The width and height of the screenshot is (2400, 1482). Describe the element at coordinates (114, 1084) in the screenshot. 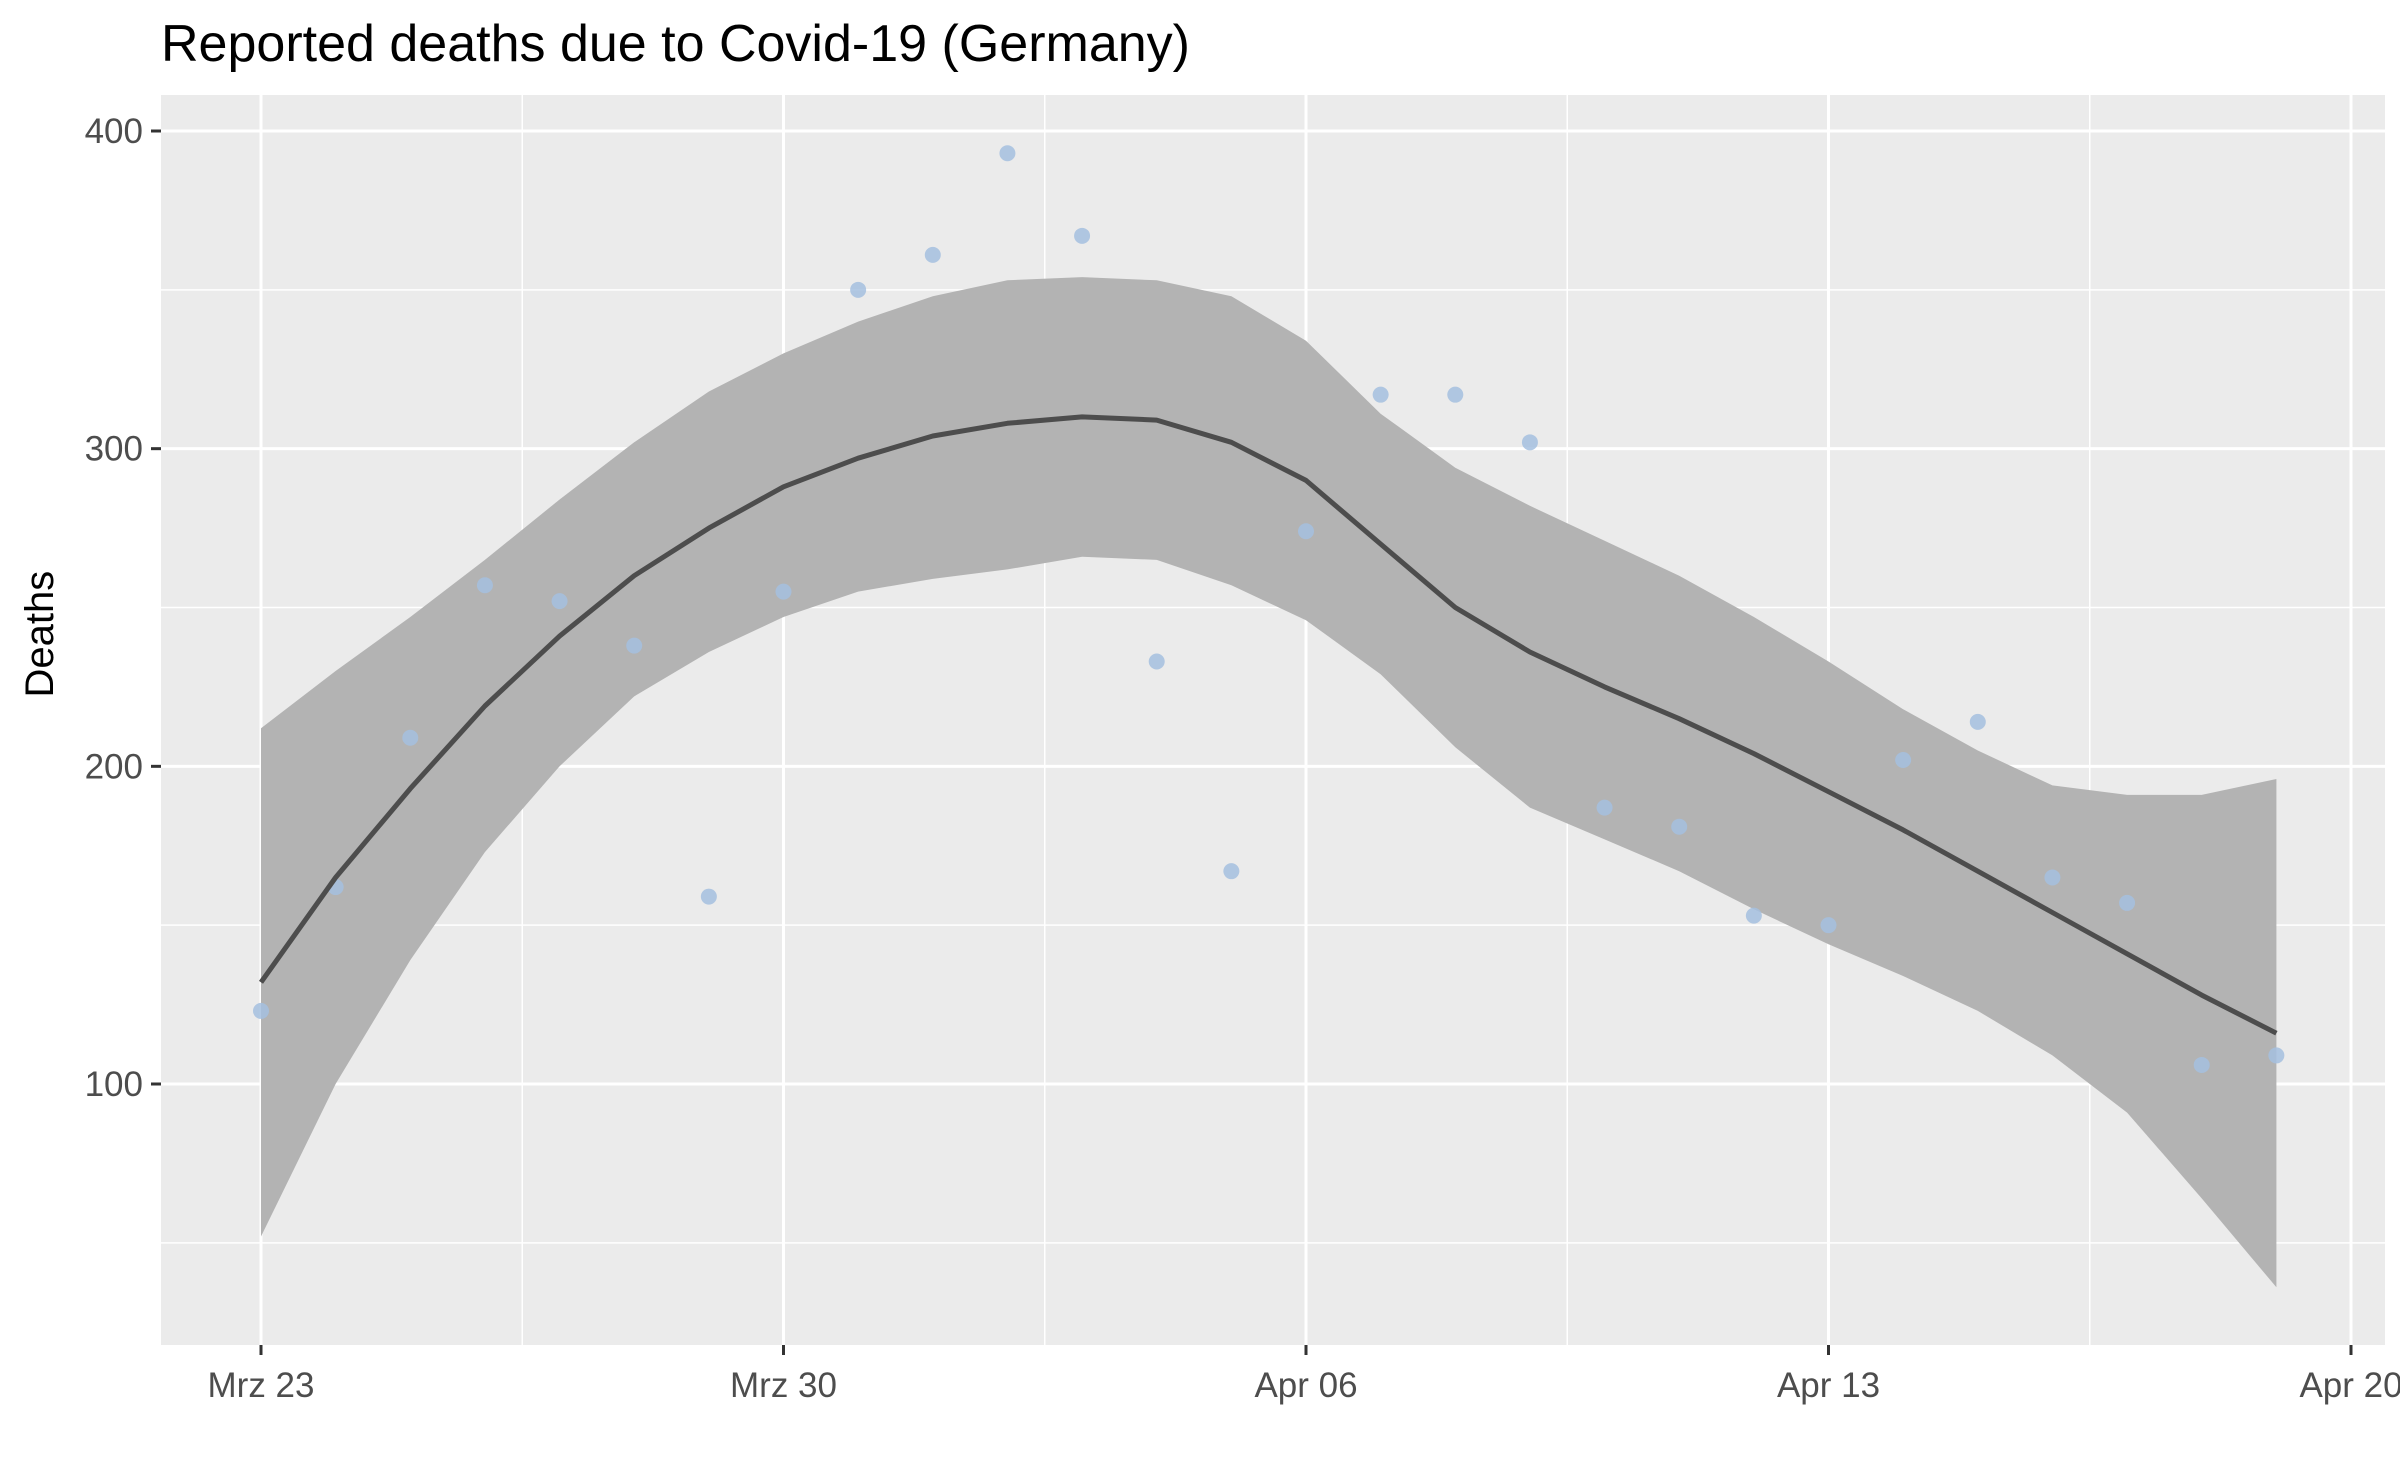

I see `y-tick-label: 100` at that location.